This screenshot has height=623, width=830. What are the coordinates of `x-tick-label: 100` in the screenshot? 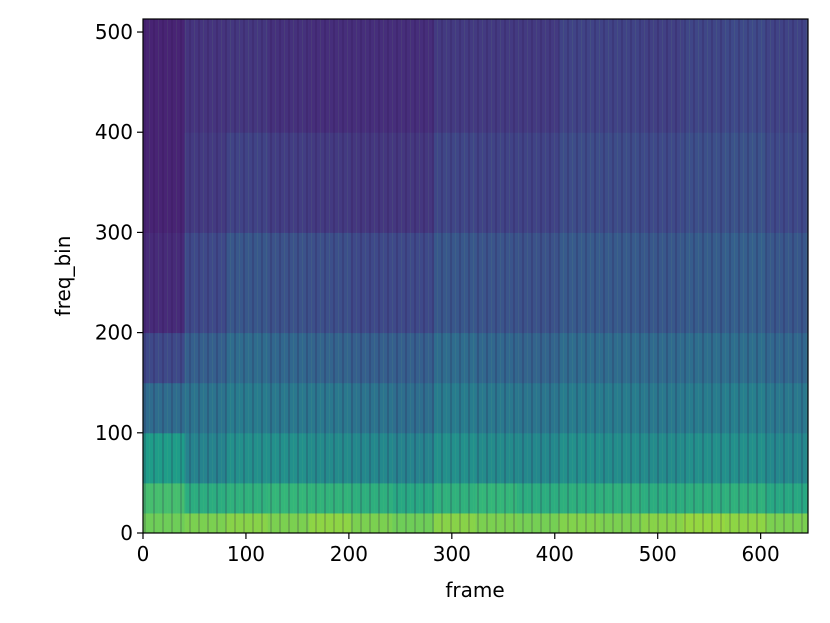 It's located at (246, 554).